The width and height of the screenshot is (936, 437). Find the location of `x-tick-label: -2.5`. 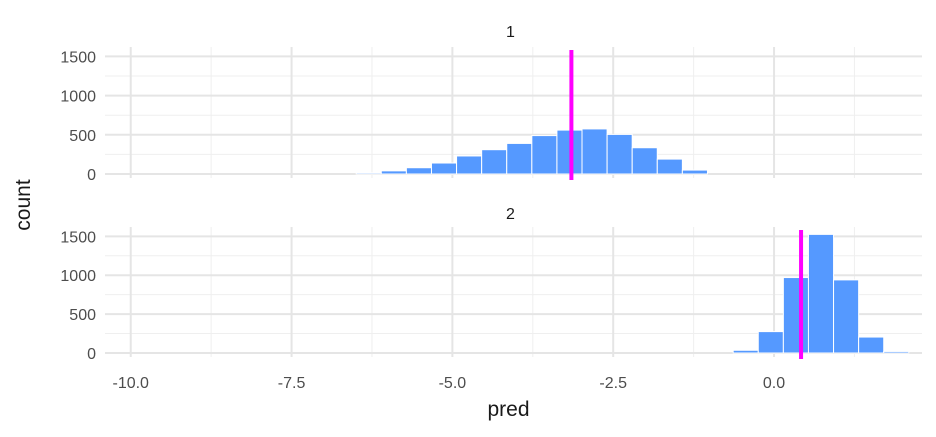

x-tick-label: -2.5 is located at coordinates (613, 383).